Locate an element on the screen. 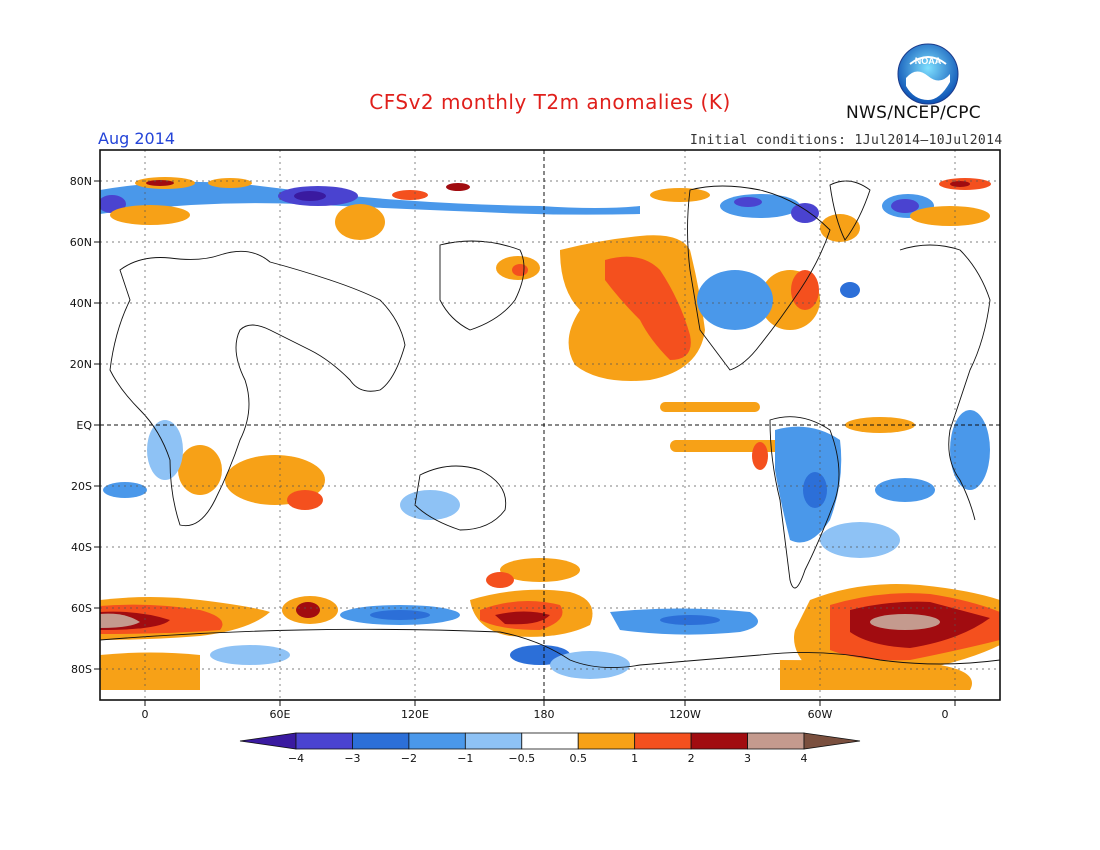 The width and height of the screenshot is (1100, 850). lon-label: 120W is located at coordinates (685, 714).